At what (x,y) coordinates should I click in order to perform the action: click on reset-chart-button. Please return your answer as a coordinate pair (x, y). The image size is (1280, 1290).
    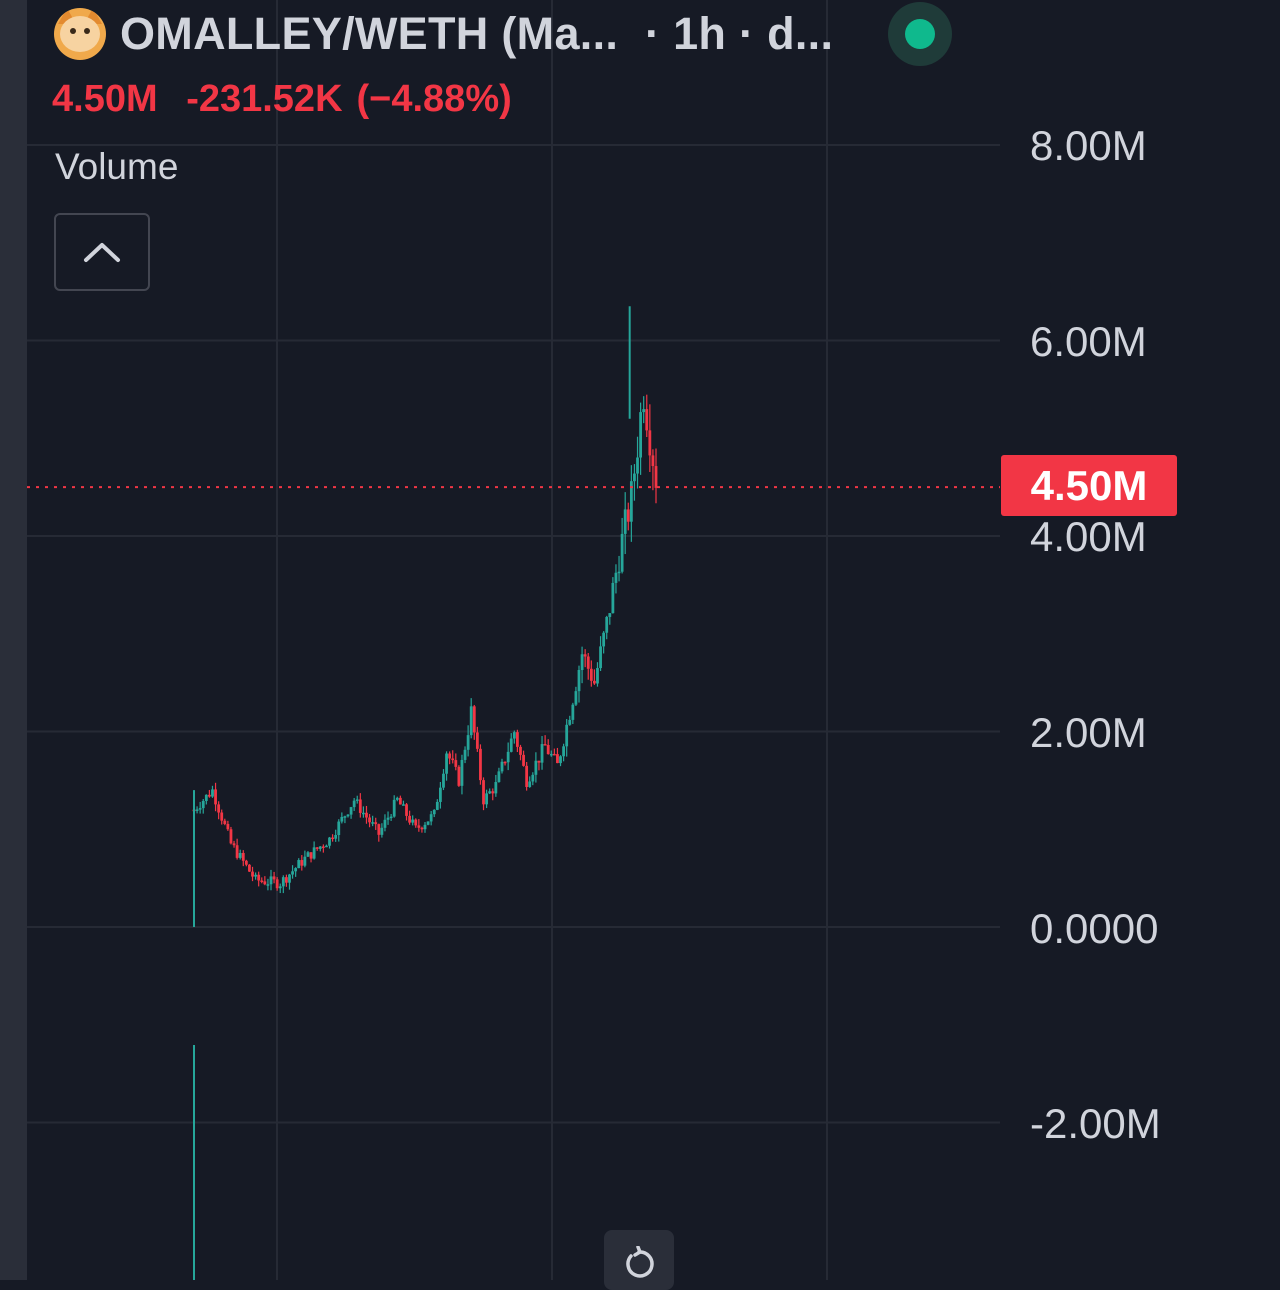
    Looking at the image, I should click on (639, 1260).